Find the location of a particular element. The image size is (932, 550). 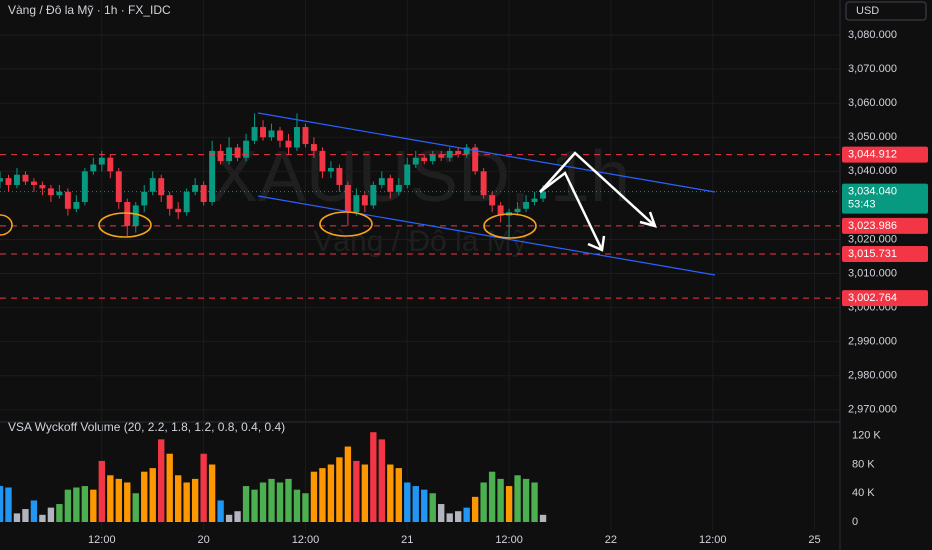

last-price-label: 3,034.040 is located at coordinates (872, 192).